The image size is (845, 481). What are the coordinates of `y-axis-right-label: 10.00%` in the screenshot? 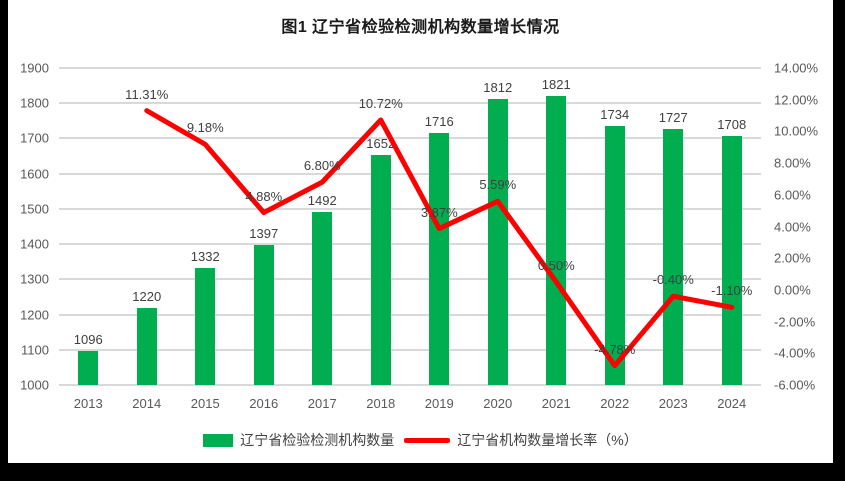 It's located at (796, 131).